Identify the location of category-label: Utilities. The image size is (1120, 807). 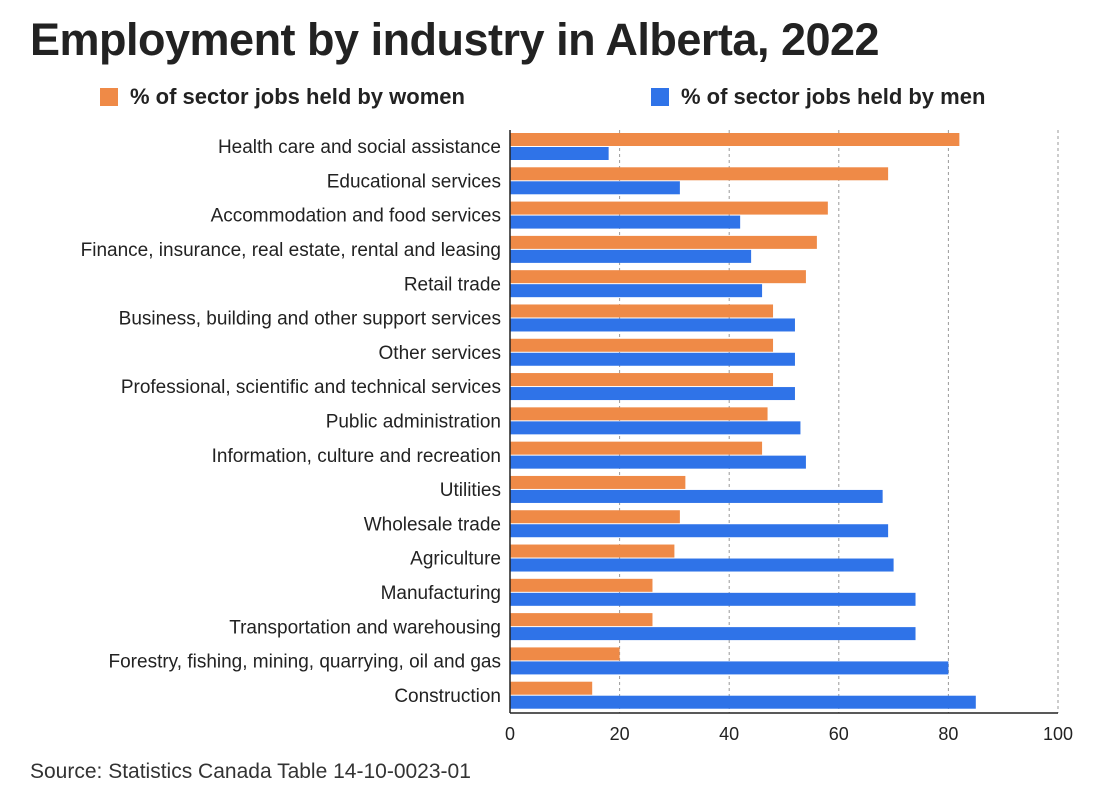
(470, 490).